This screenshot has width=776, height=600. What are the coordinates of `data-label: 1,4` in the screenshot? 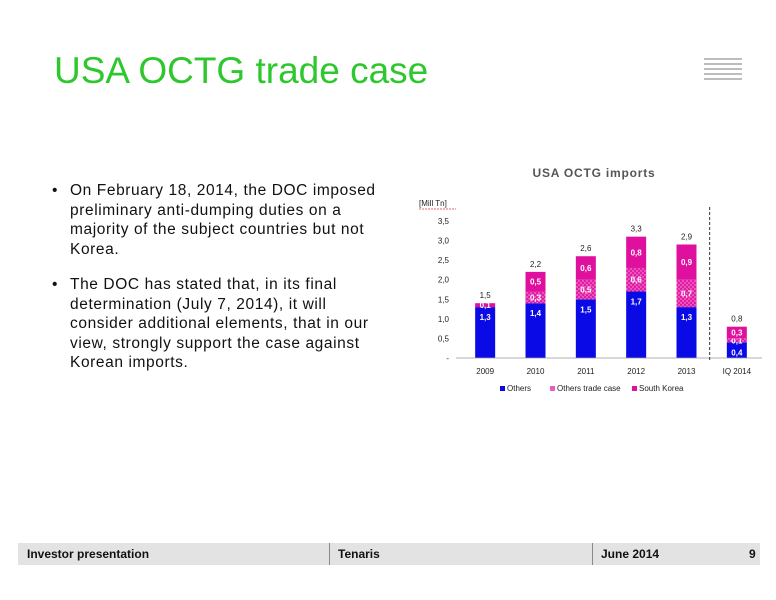 It's located at (536, 313).